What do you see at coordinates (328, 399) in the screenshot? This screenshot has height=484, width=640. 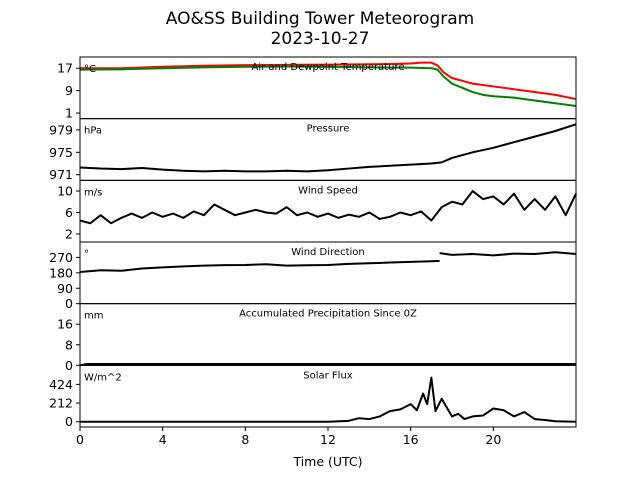 I see `panel-5-series-0-line` at bounding box center [328, 399].